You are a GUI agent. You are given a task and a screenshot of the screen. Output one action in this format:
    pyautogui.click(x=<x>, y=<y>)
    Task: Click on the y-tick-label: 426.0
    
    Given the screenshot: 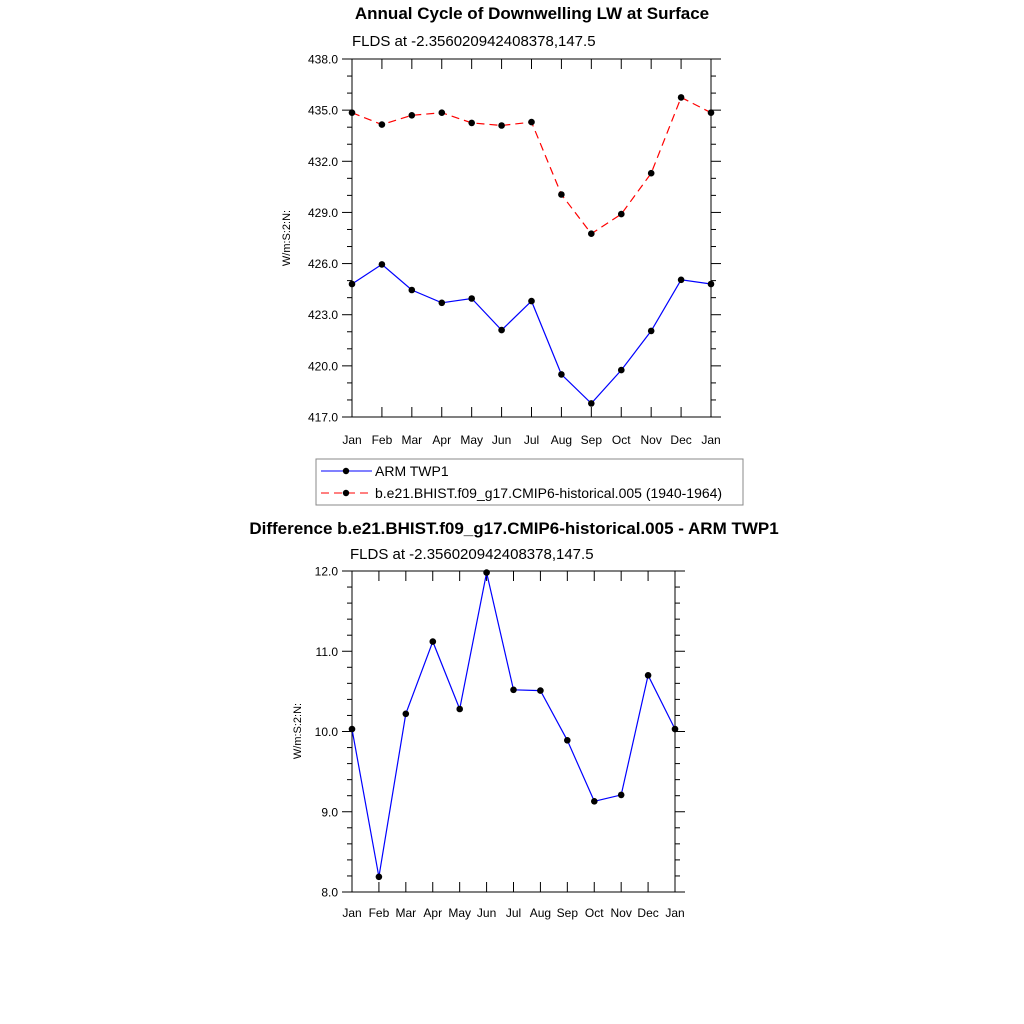 What is the action you would take?
    pyautogui.click(x=323, y=264)
    